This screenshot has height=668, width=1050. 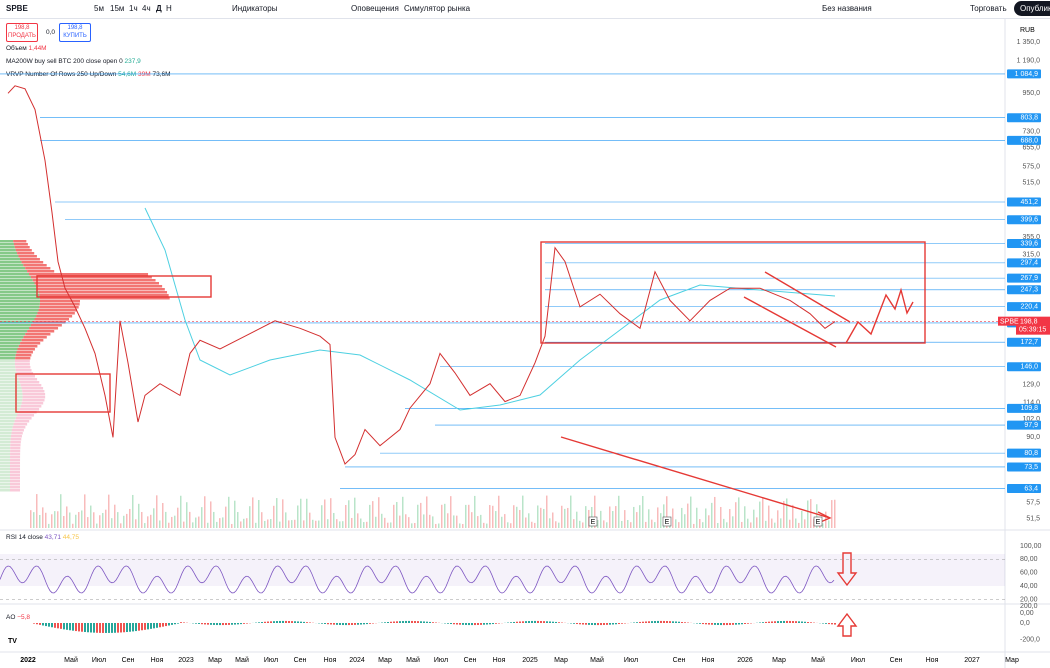 I want to click on level-label: 339,6, so click(x=1029, y=243).